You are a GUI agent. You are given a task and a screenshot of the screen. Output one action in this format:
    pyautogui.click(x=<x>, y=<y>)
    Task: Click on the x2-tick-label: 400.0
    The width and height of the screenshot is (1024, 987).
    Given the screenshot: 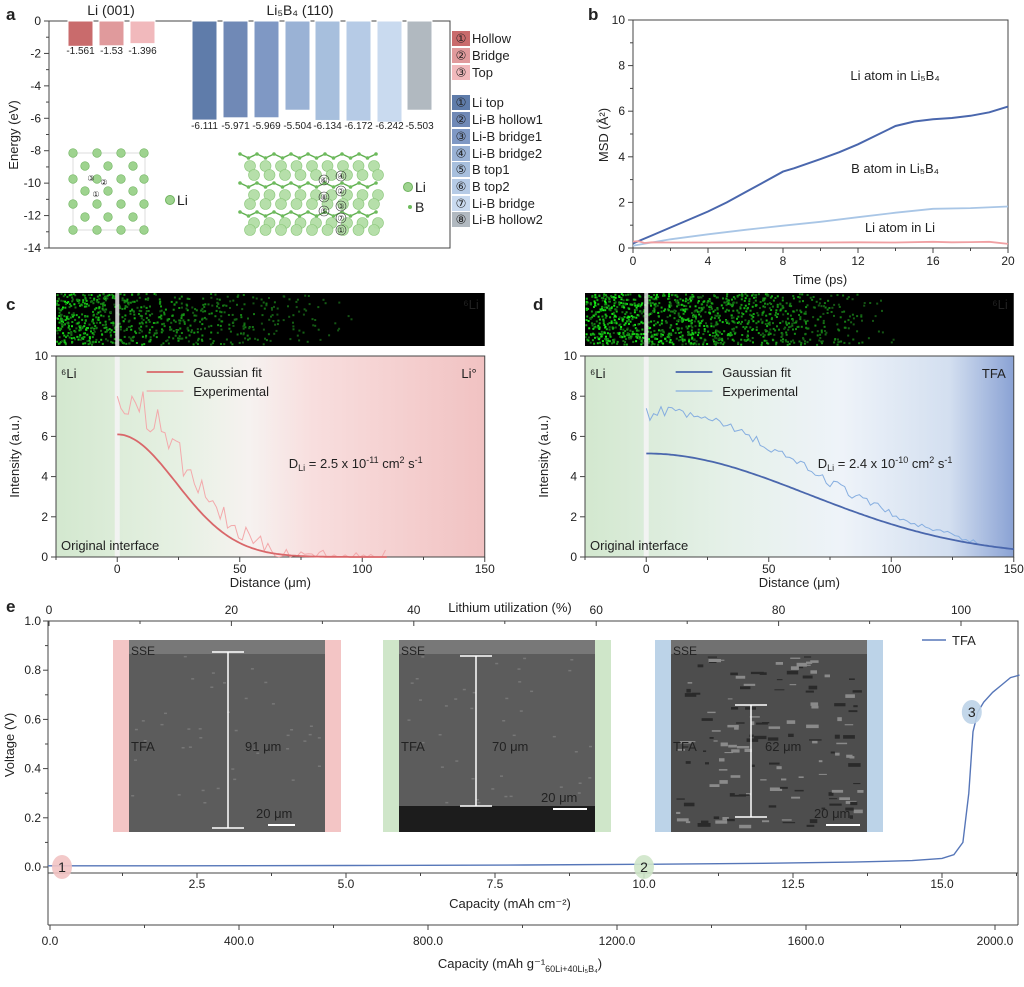 What is the action you would take?
    pyautogui.click(x=239, y=941)
    